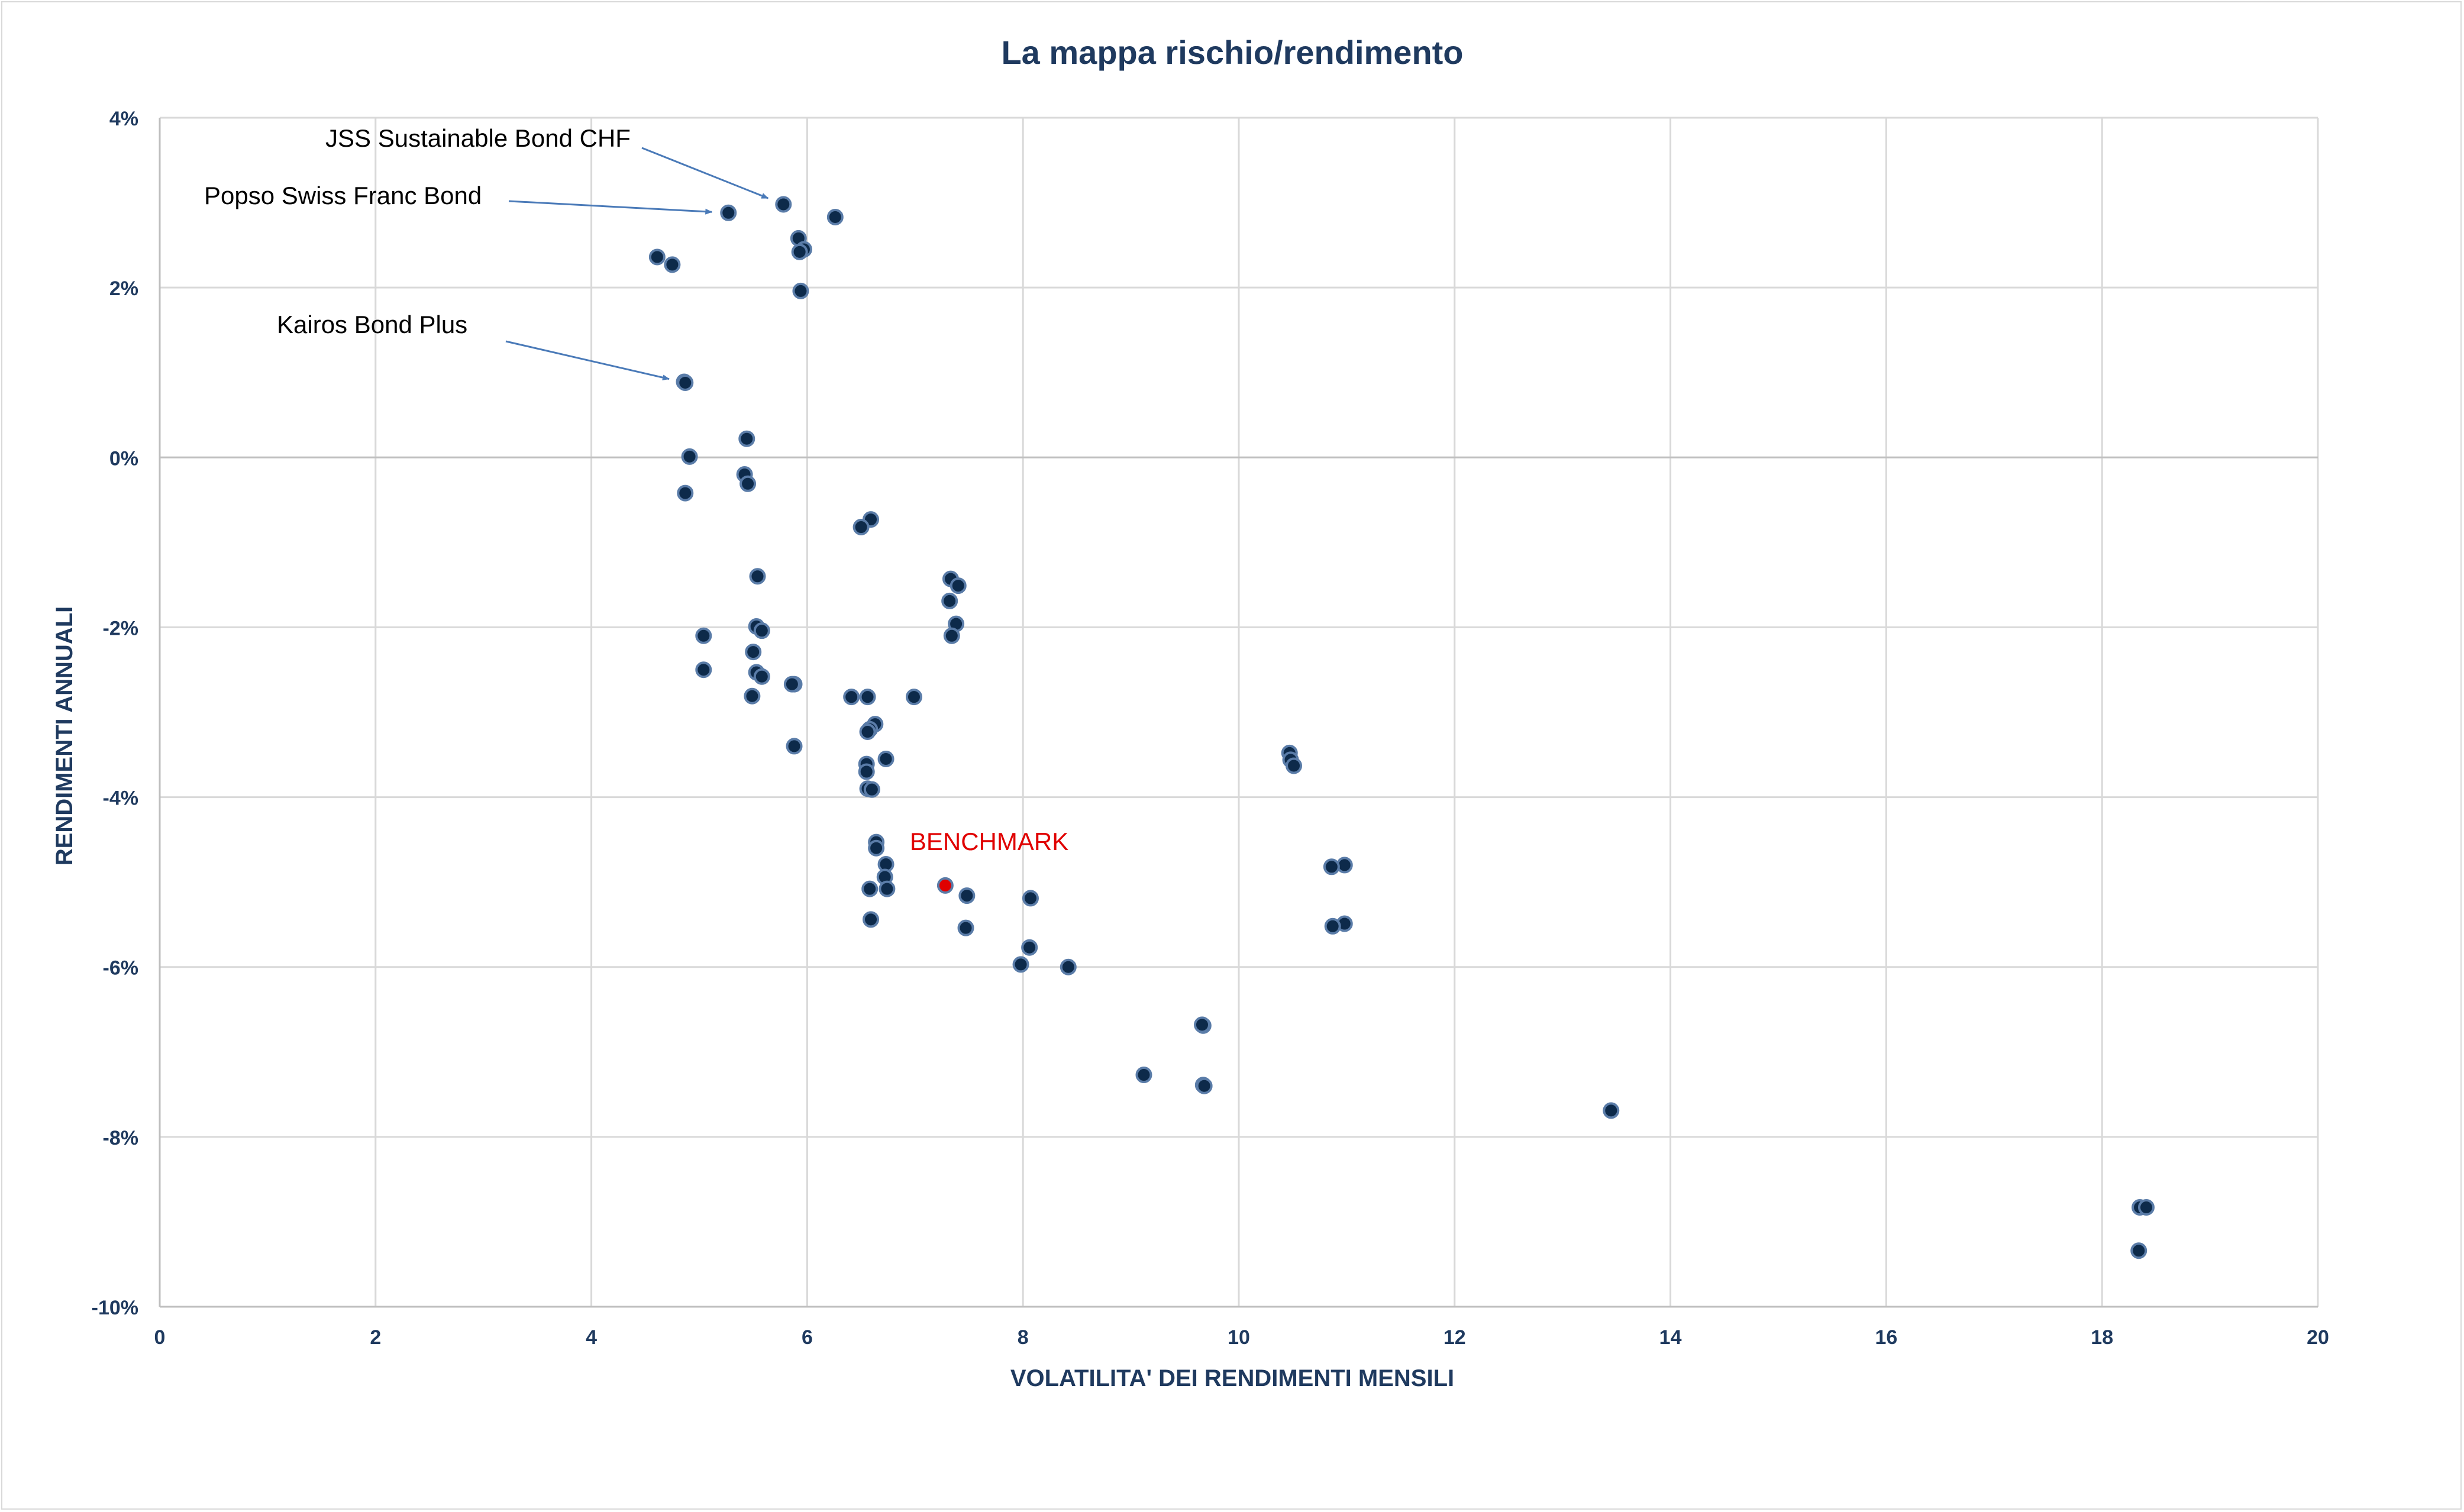 This screenshot has width=2464, height=1512. I want to click on x-tick-label: 20, so click(2318, 1337).